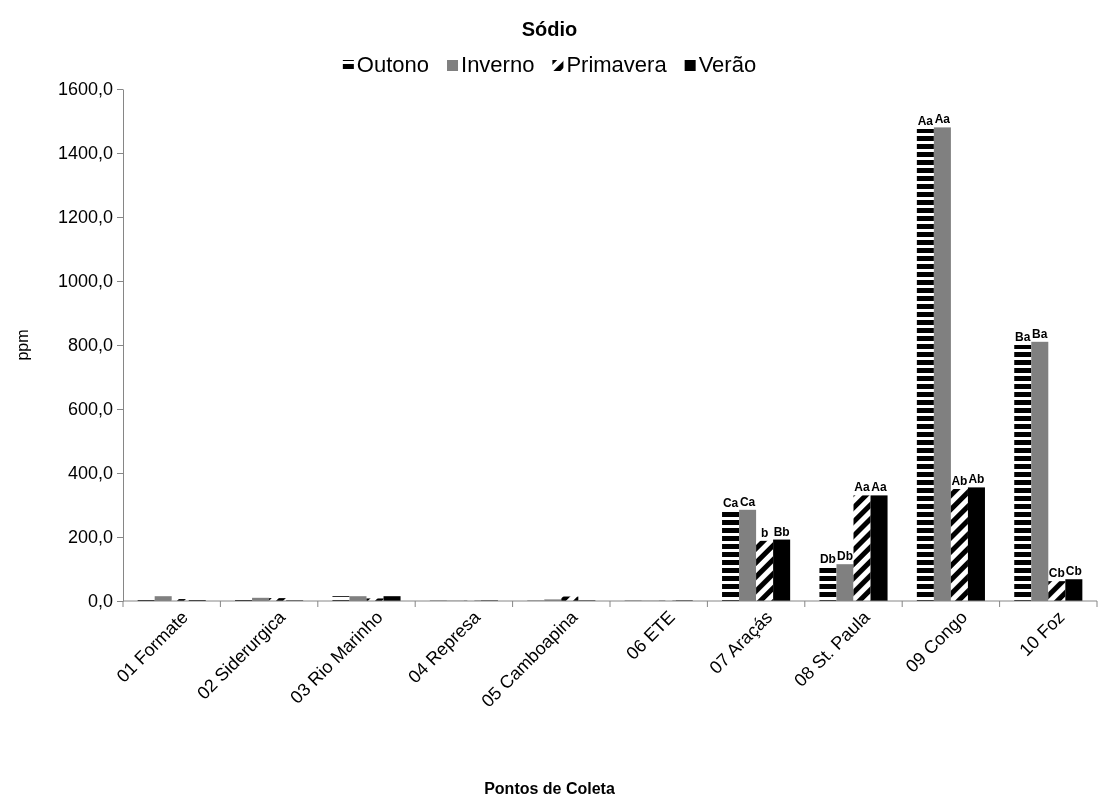 The width and height of the screenshot is (1099, 800). Describe the element at coordinates (90, 473) in the screenshot. I see `y-tick-label: 400,0` at that location.